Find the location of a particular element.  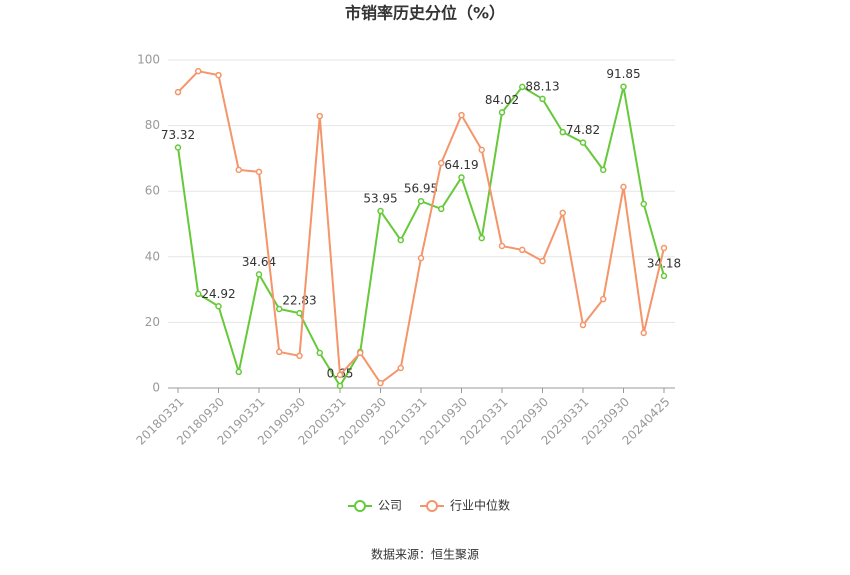

data-label: 56.95 is located at coordinates (421, 189).